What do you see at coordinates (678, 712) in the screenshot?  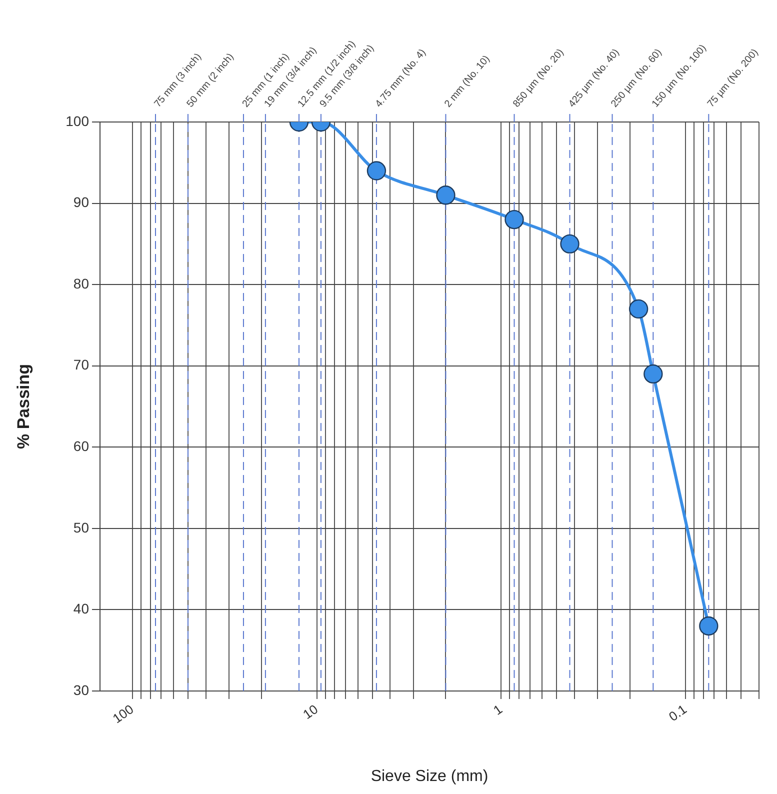 I see `x-tick-label: 0.1` at bounding box center [678, 712].